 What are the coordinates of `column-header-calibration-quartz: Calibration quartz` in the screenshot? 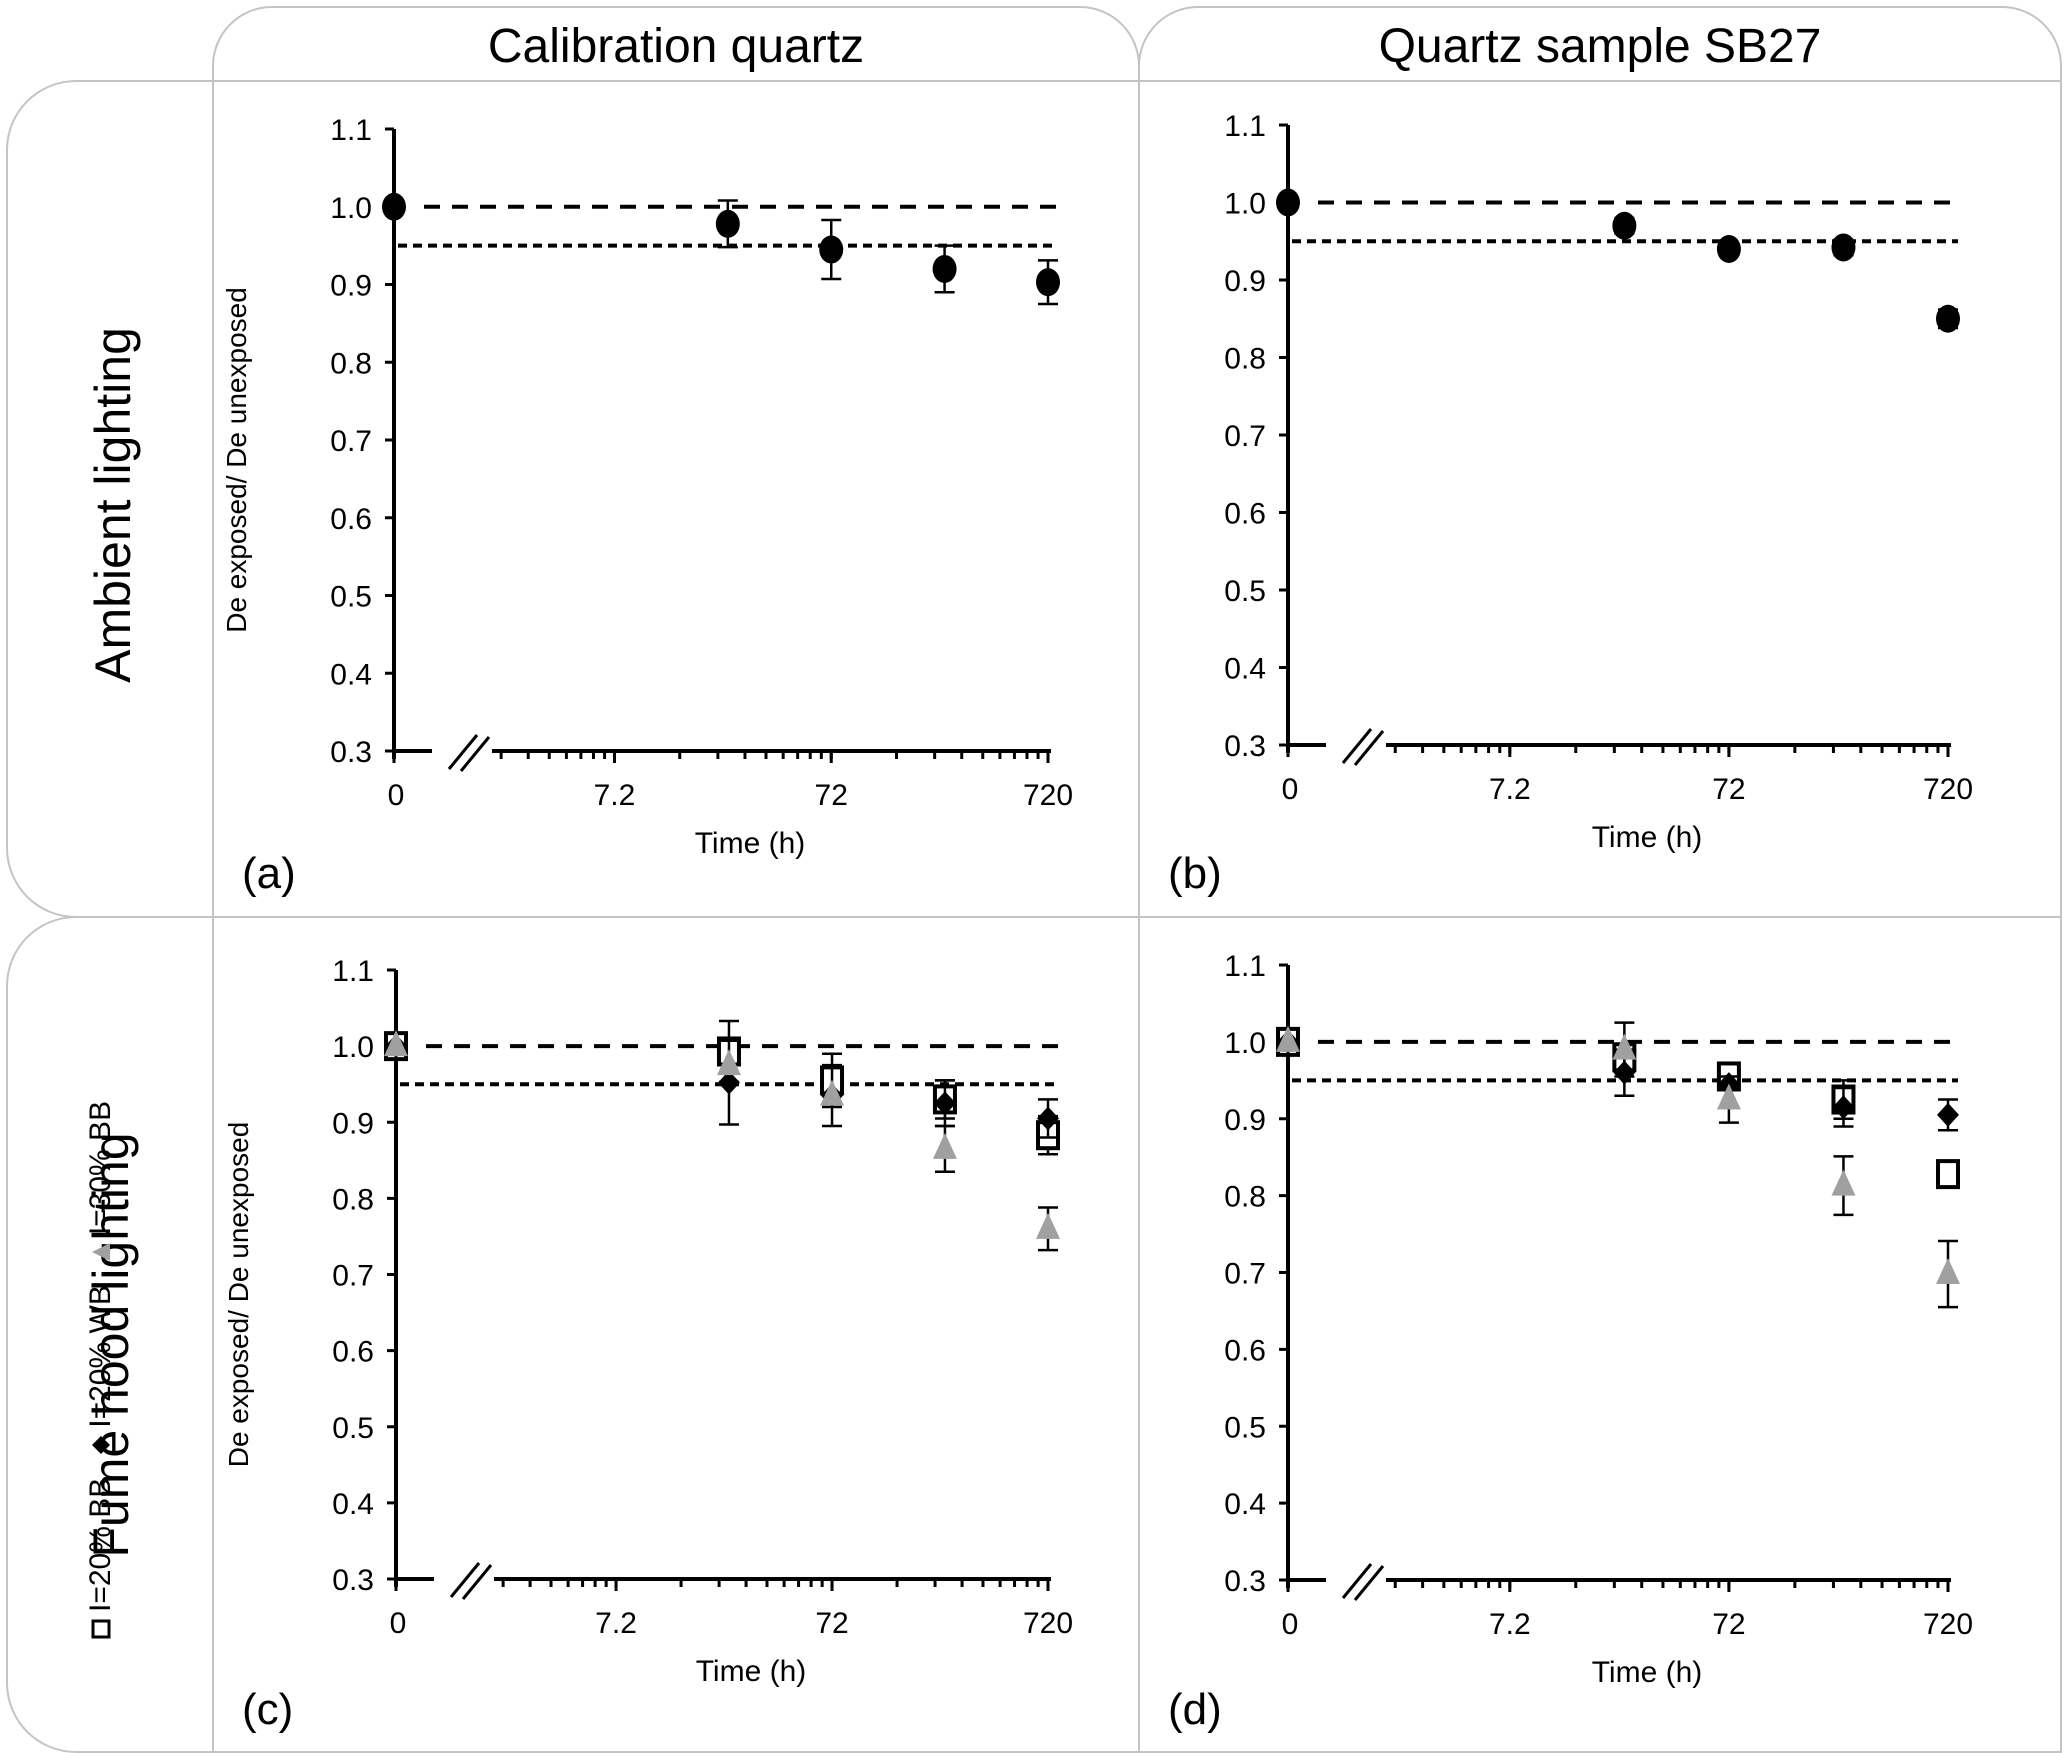 It's located at (676, 45).